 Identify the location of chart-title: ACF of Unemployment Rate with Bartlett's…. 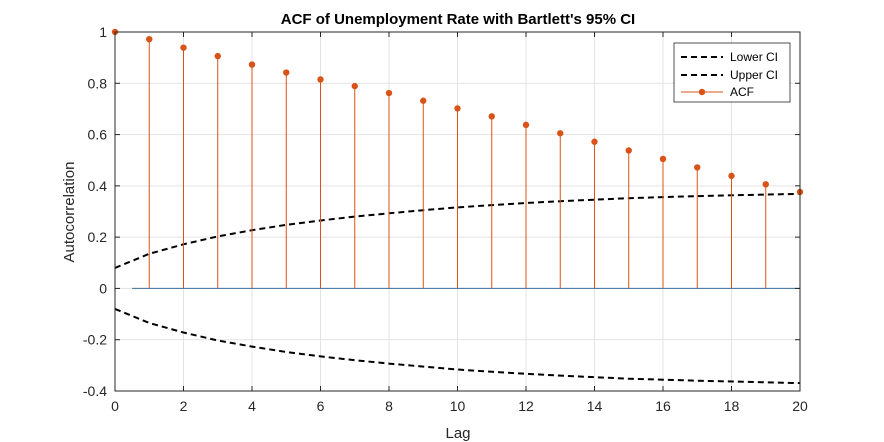
(458, 19).